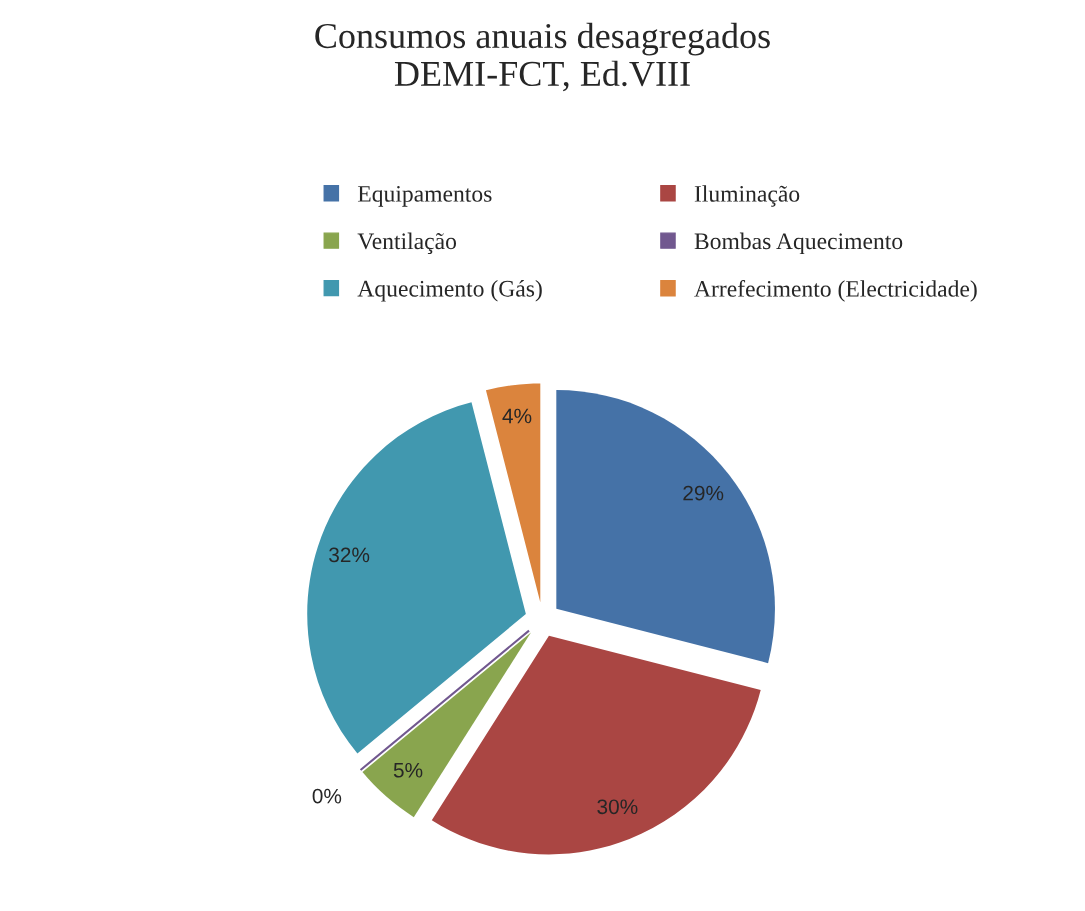 This screenshot has height=911, width=1085. I want to click on legend-label: Aquecimento (Gás), so click(449, 291).